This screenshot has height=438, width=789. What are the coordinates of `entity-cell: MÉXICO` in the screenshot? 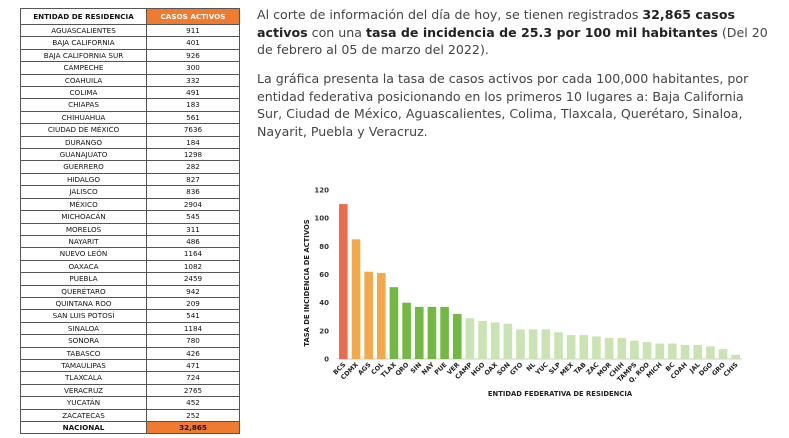 It's located at (83, 204).